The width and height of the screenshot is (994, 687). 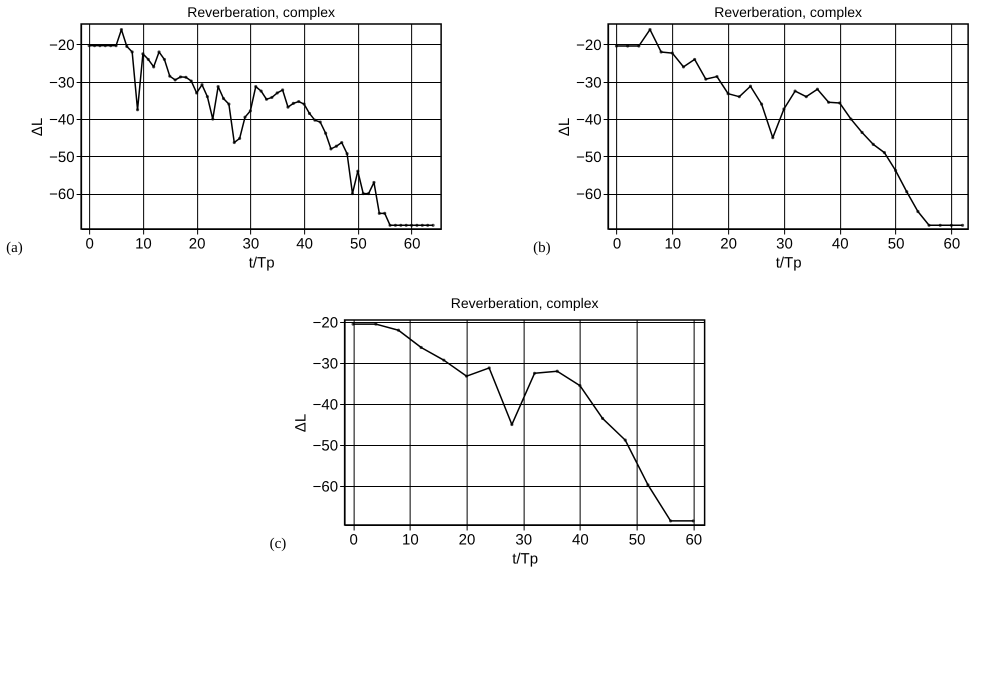 I want to click on text: (c), so click(x=278, y=544).